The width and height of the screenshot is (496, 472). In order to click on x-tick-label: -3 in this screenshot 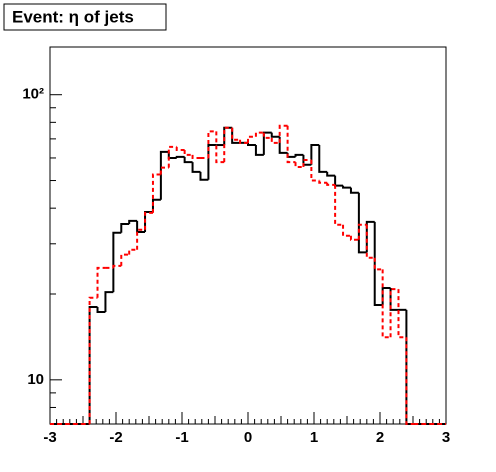, I will do `click(49, 437)`.